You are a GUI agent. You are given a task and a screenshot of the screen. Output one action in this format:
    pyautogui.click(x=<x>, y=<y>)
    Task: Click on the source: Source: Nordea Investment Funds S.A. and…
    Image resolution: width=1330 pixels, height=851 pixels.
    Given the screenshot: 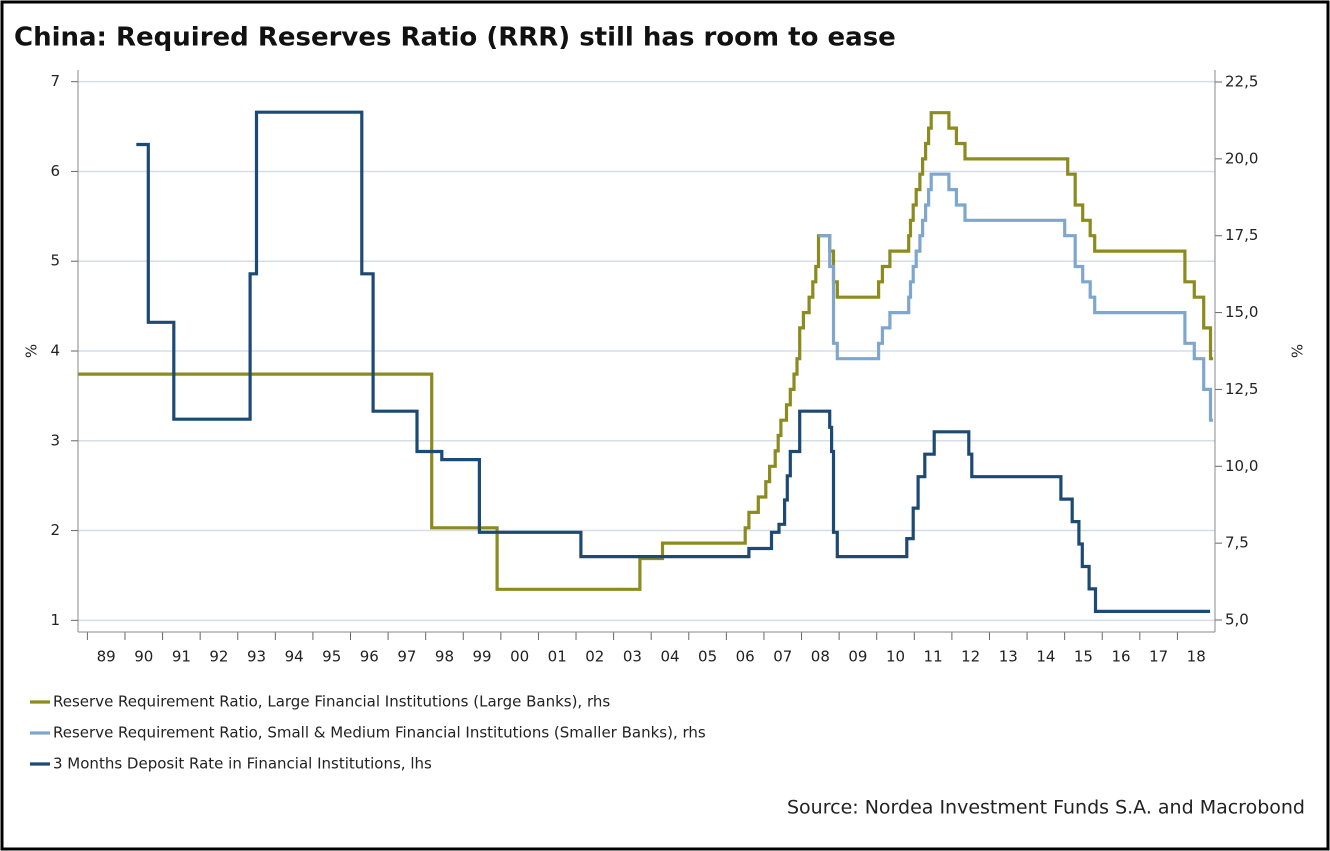 What is the action you would take?
    pyautogui.click(x=1046, y=808)
    